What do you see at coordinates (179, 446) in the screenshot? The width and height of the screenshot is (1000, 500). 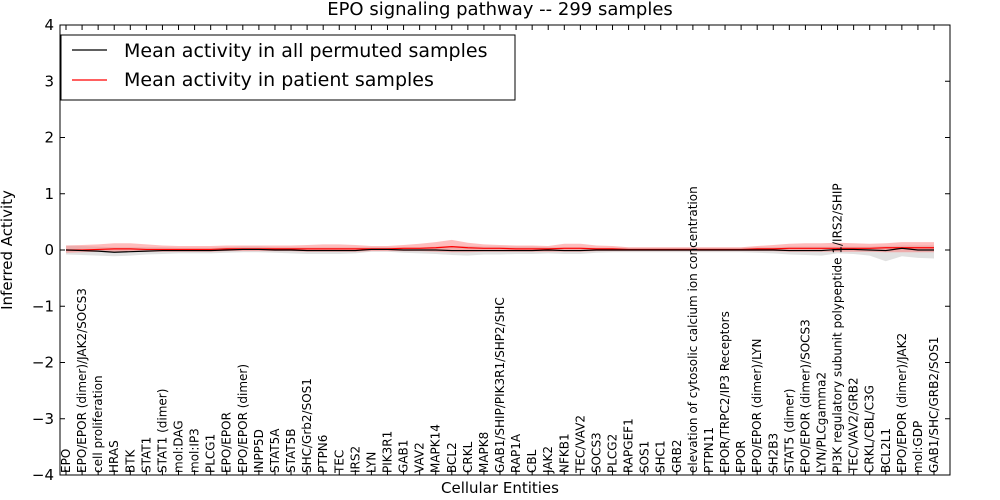 I see `xtick-label: mol:DAG` at bounding box center [179, 446].